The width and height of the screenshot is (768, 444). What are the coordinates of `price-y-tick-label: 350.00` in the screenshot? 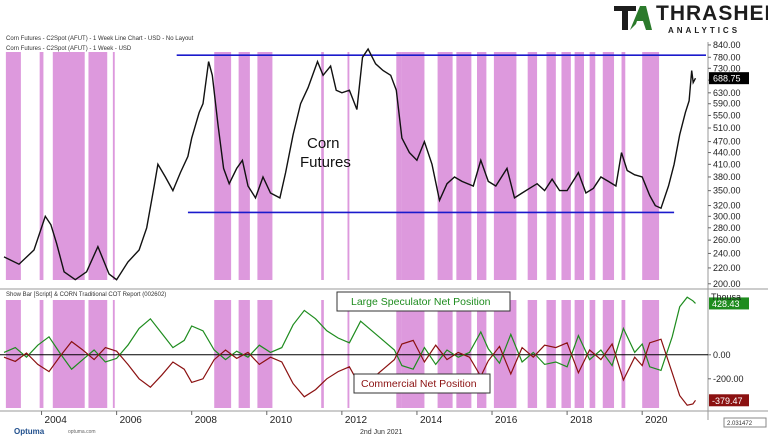 It's located at (727, 191).